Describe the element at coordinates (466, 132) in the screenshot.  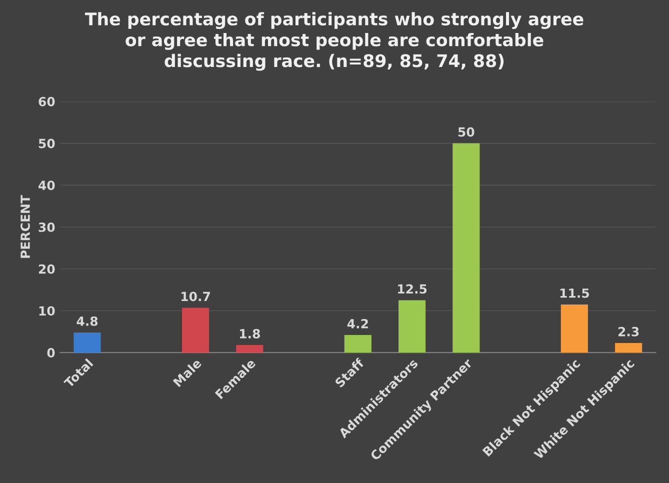
I see `data-label: 50` at that location.